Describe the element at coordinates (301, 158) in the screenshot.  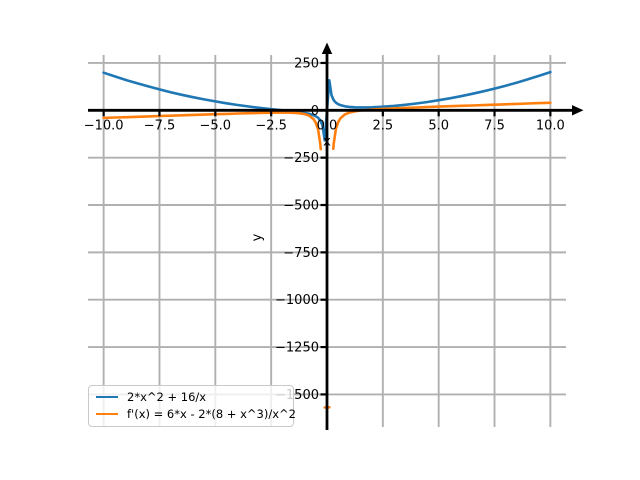
I see `y-tick-label: −250` at that location.